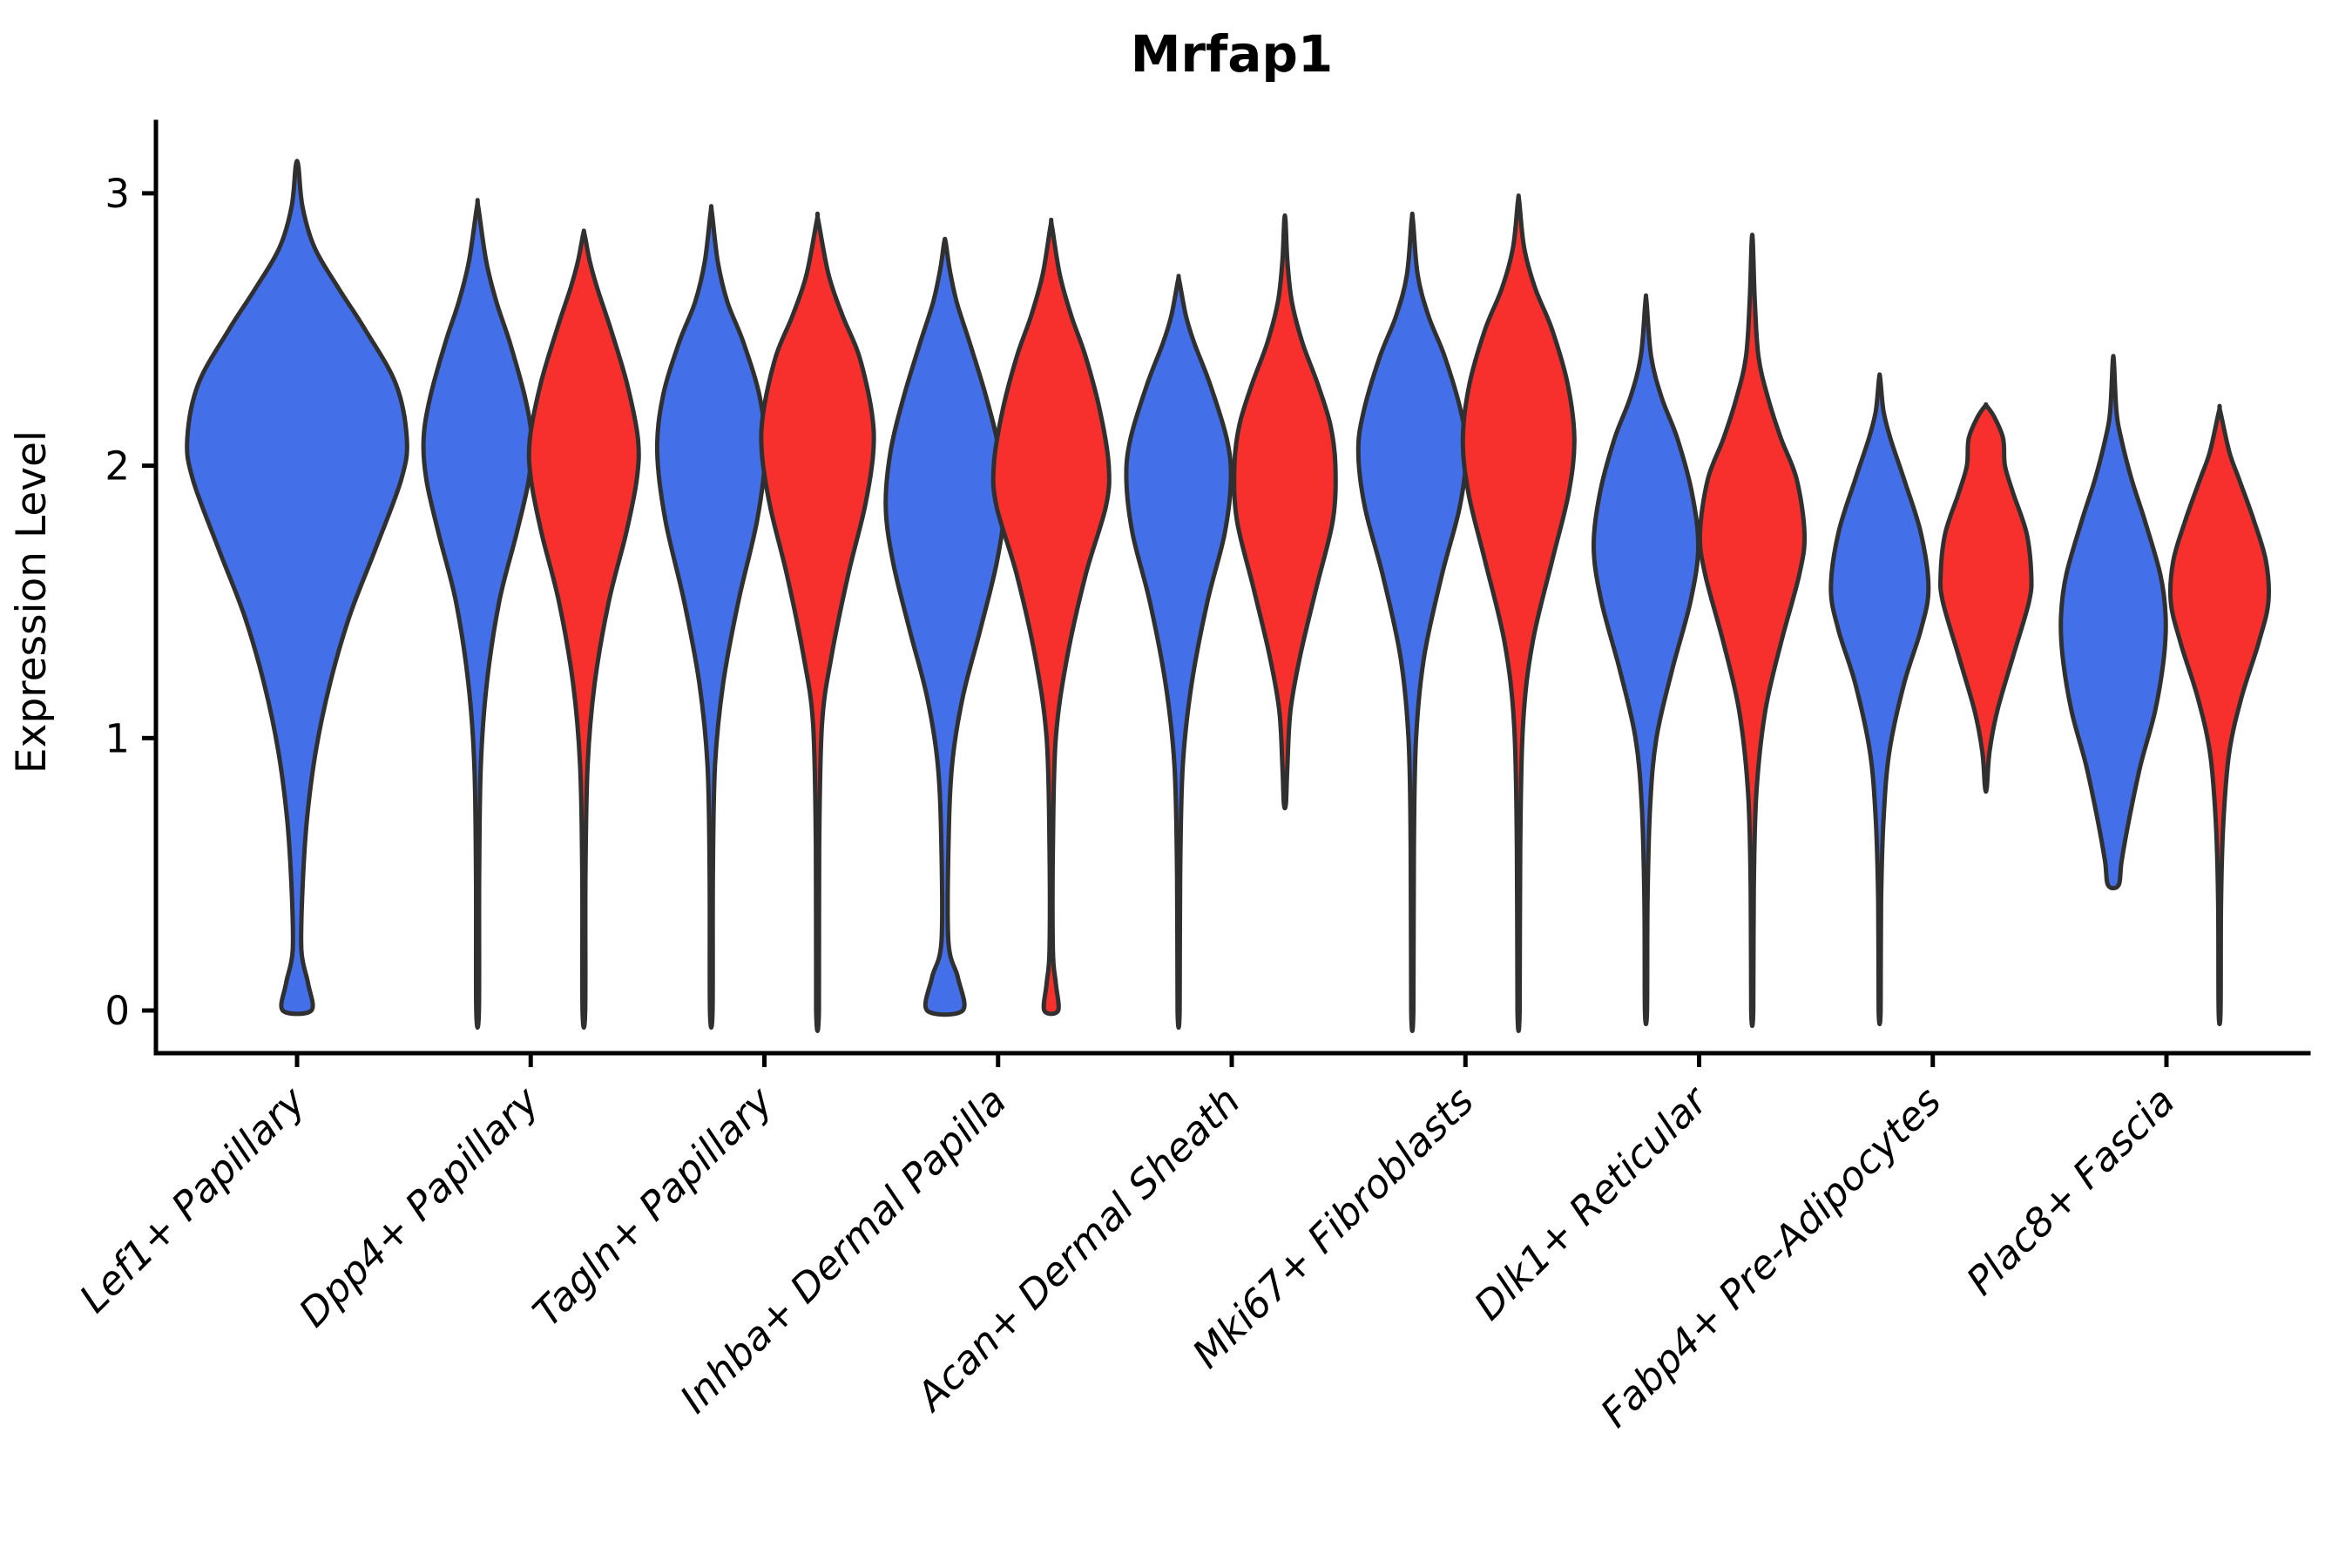 The image size is (2352, 1568). Describe the element at coordinates (297, 588) in the screenshot. I see `violin-lef1-papillary-blue` at that location.